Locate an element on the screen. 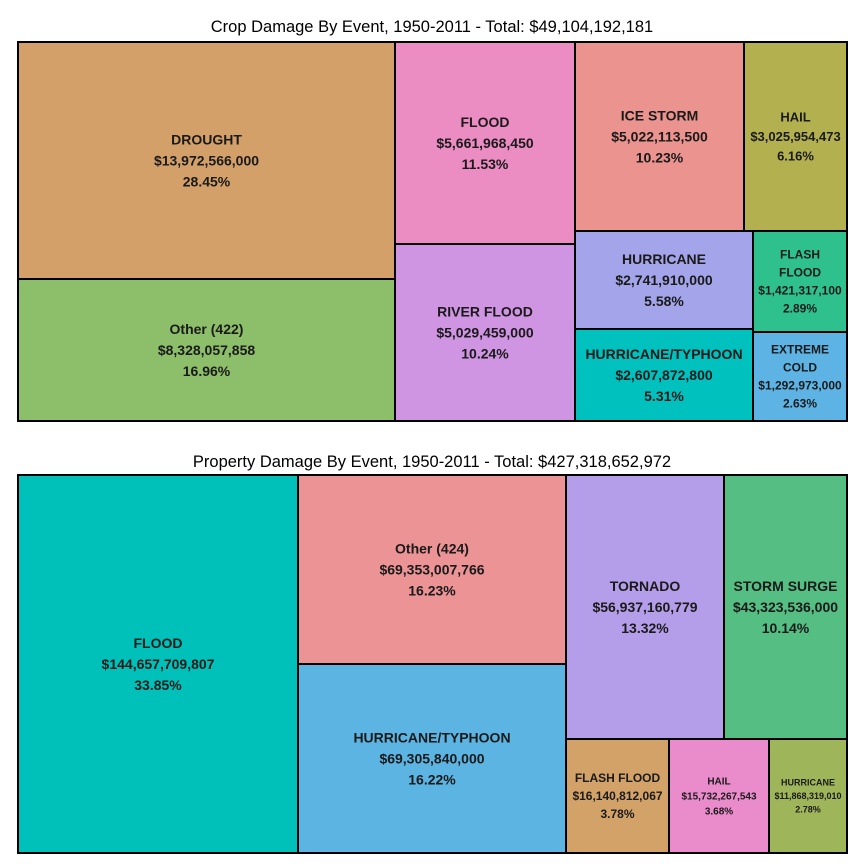  property-cell-other-424: Other (424) $69,353,007,766 16.23% is located at coordinates (432, 569).